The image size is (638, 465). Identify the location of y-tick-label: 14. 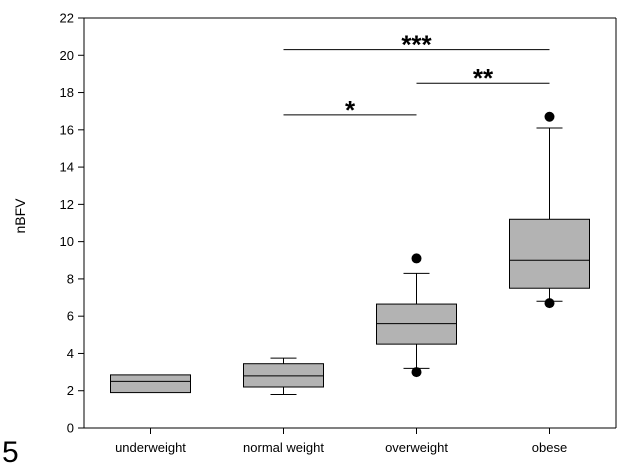
(67, 167).